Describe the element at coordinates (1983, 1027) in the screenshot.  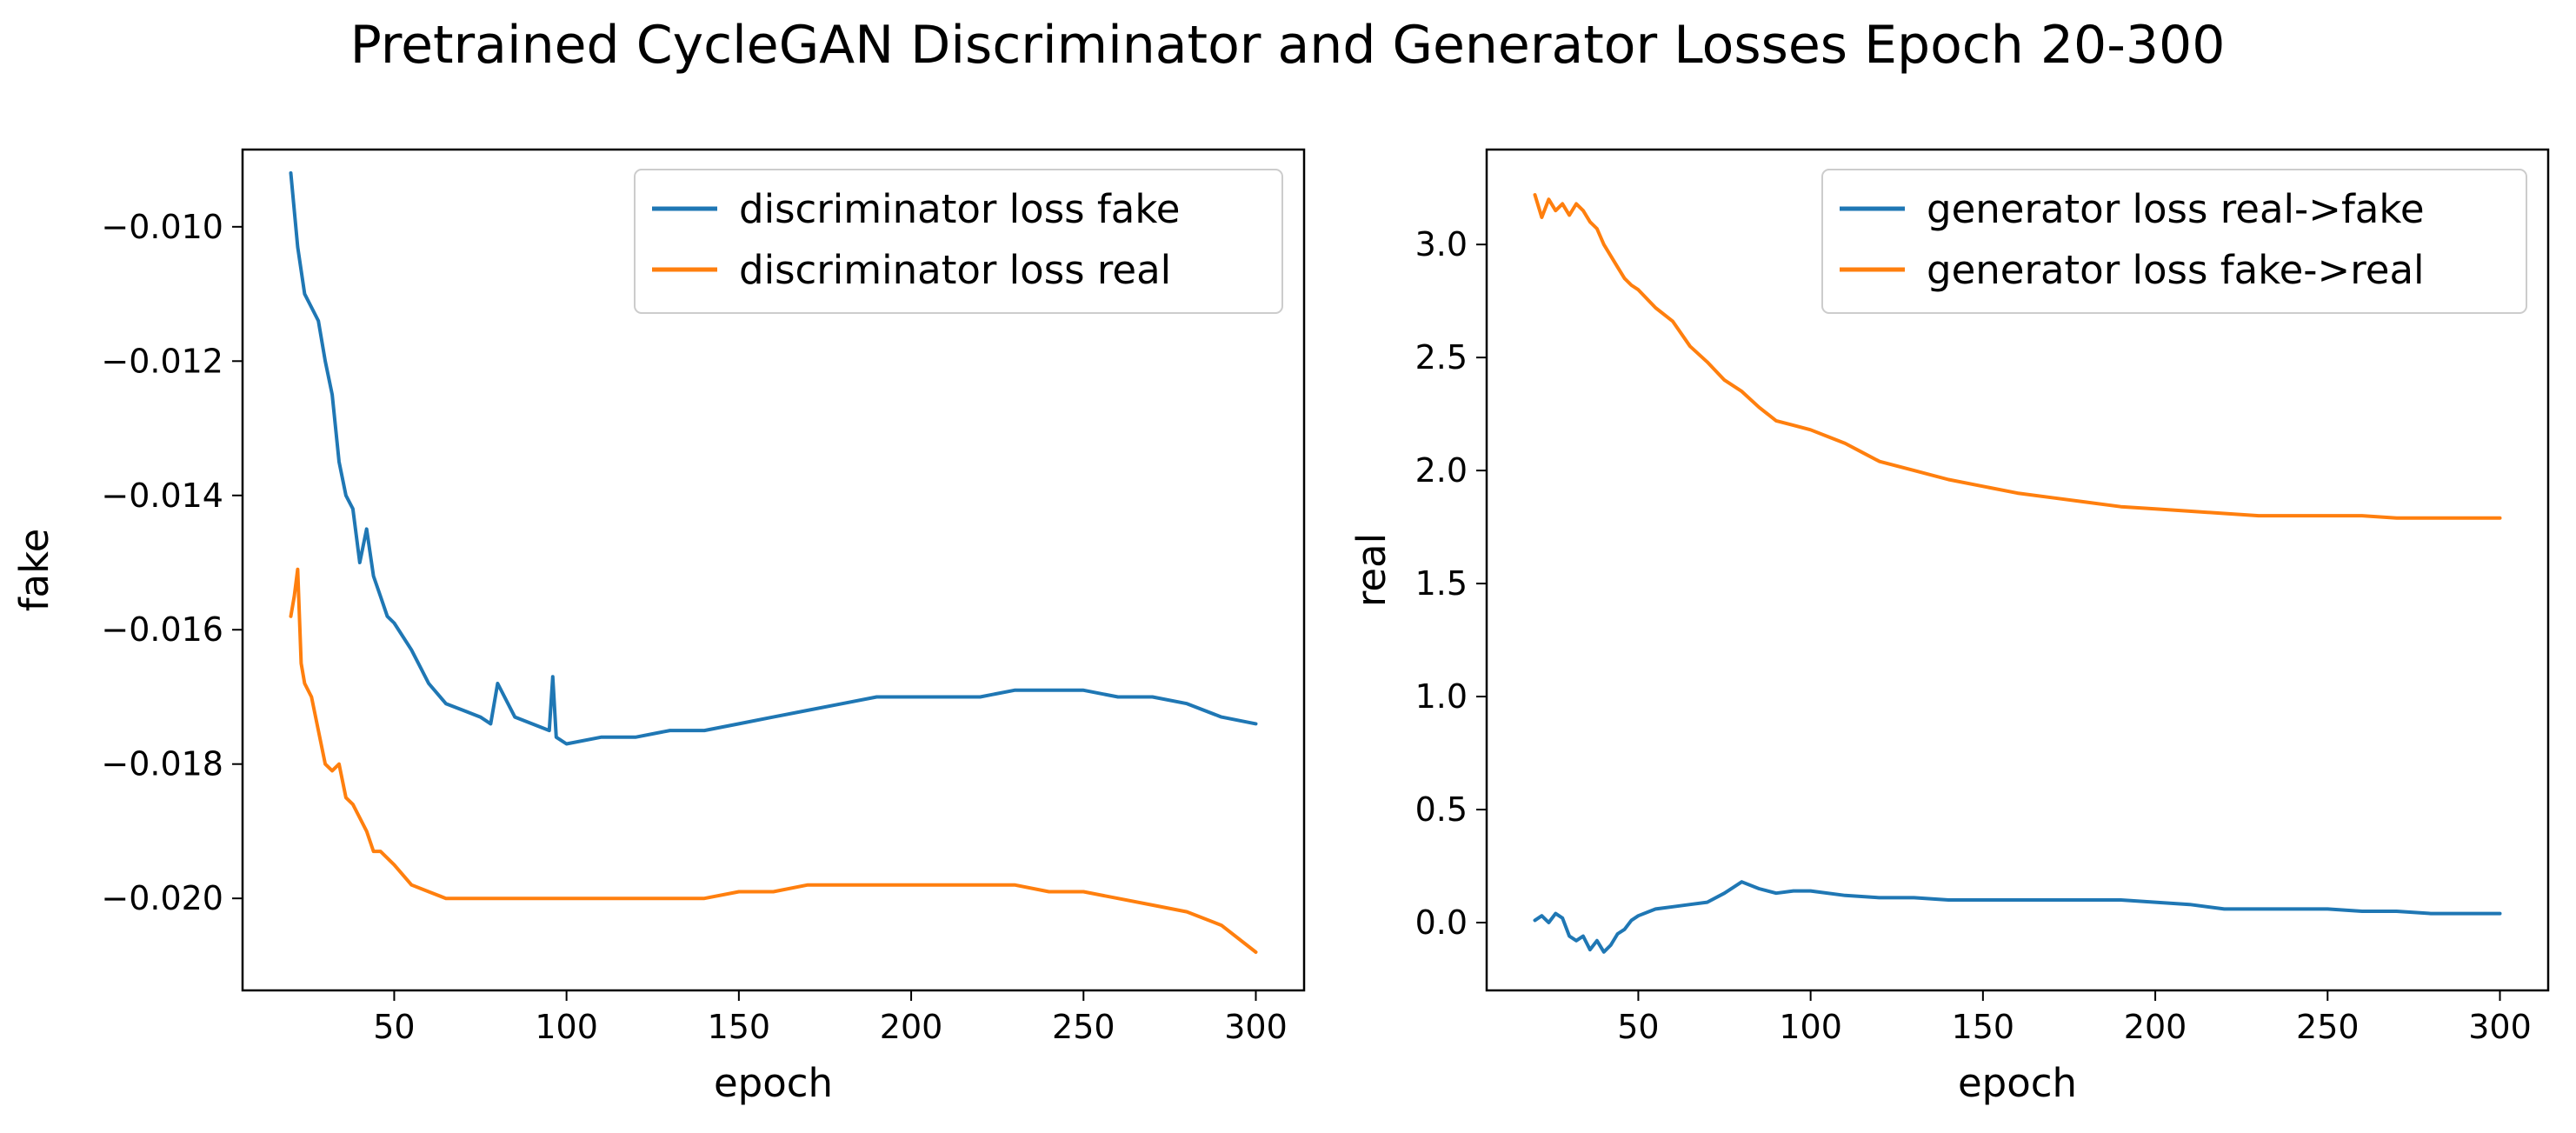
I see `right-x-tick-label: 150` at that location.